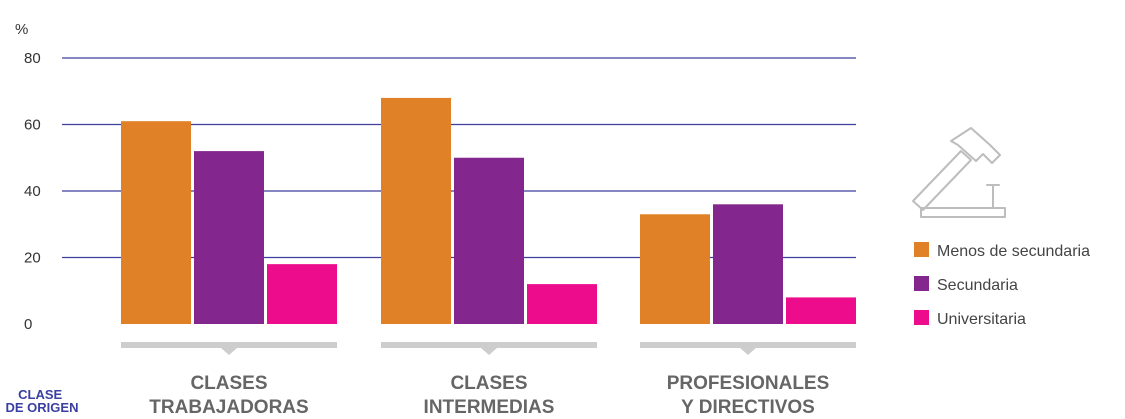 This screenshot has width=1125, height=419. What do you see at coordinates (32, 258) in the screenshot?
I see `y-tick-label: 20` at bounding box center [32, 258].